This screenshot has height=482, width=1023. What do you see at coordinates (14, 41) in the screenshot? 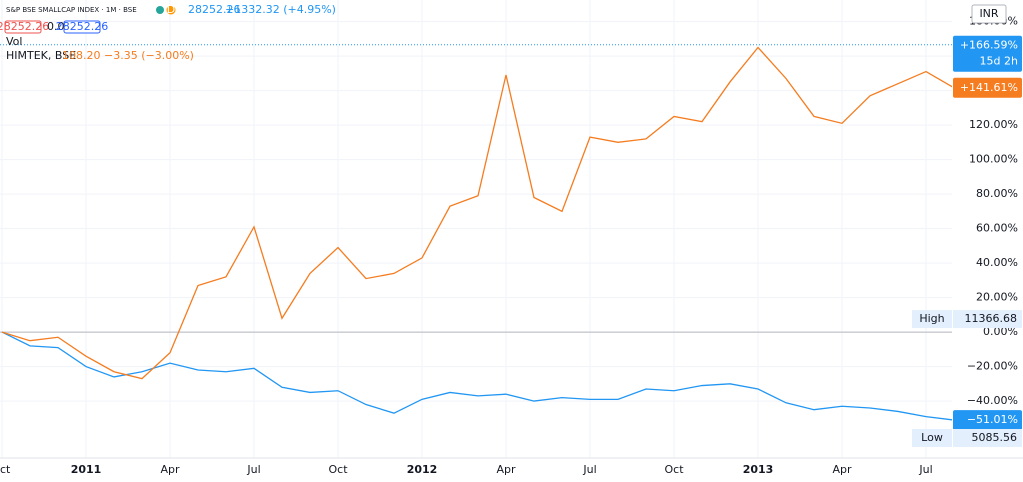
I see `vol: Vol` at bounding box center [14, 41].